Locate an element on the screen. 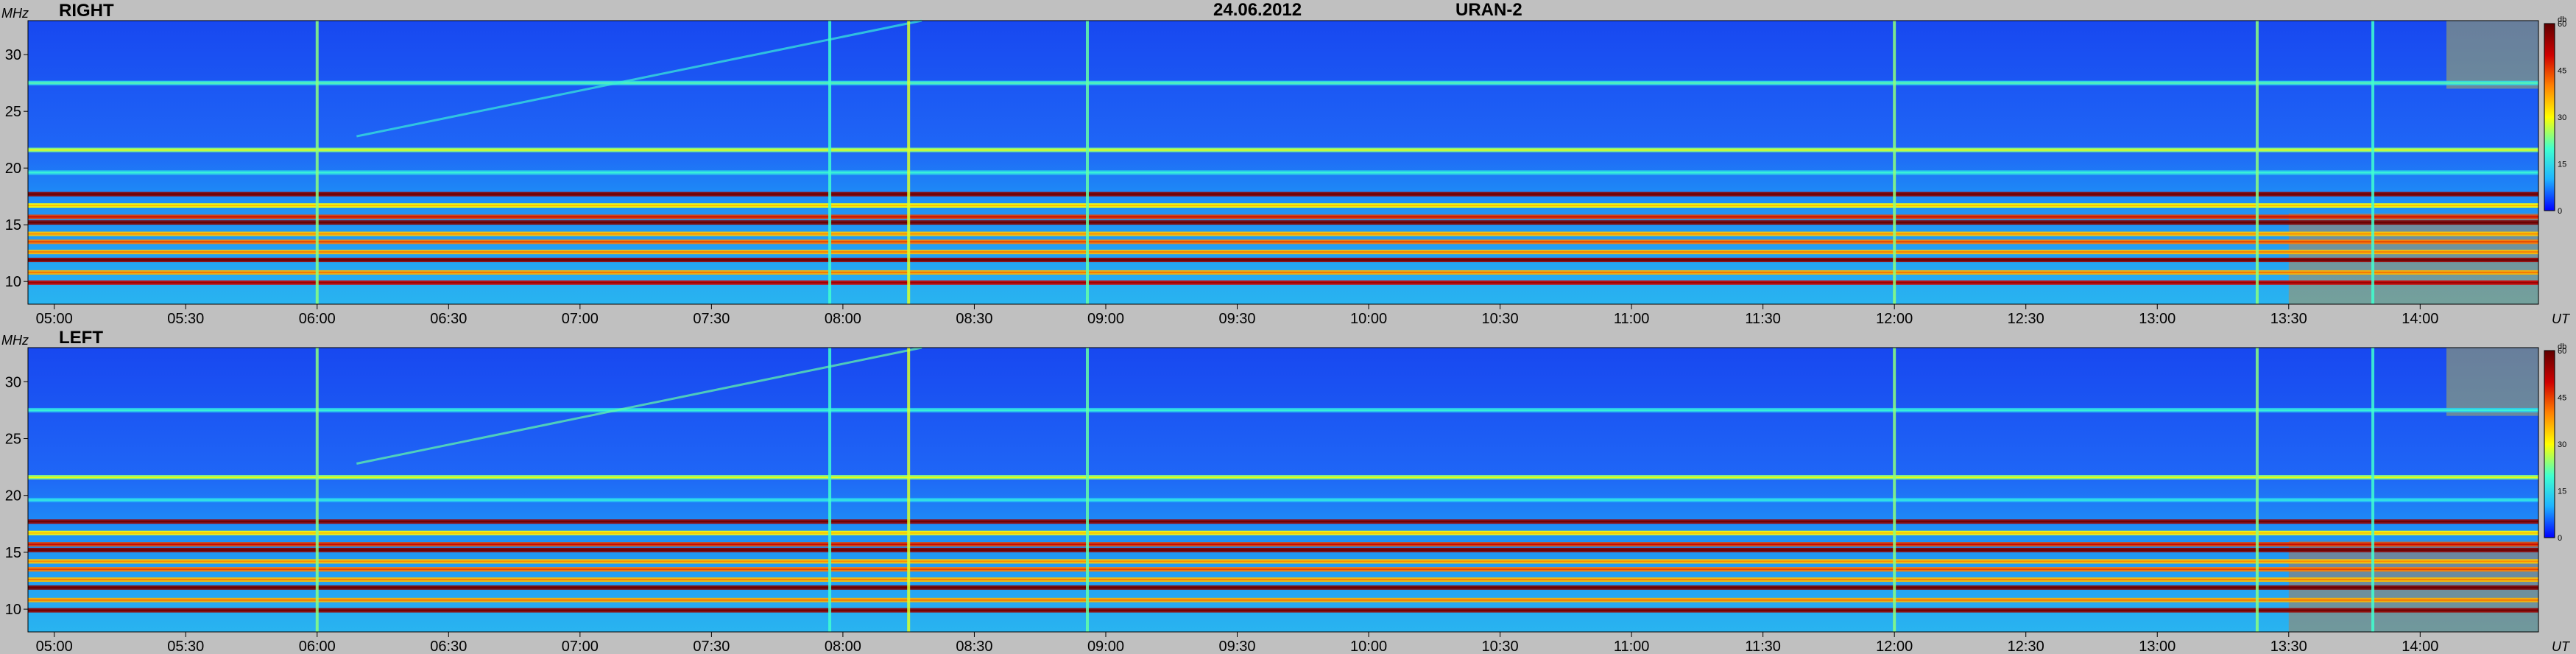 This screenshot has height=654, width=2576. x-tick-label: 07:30 is located at coordinates (711, 647).